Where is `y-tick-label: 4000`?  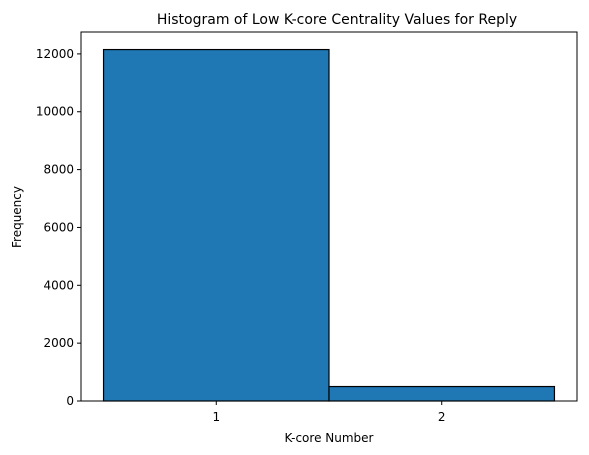 y-tick-label: 4000 is located at coordinates (58, 285).